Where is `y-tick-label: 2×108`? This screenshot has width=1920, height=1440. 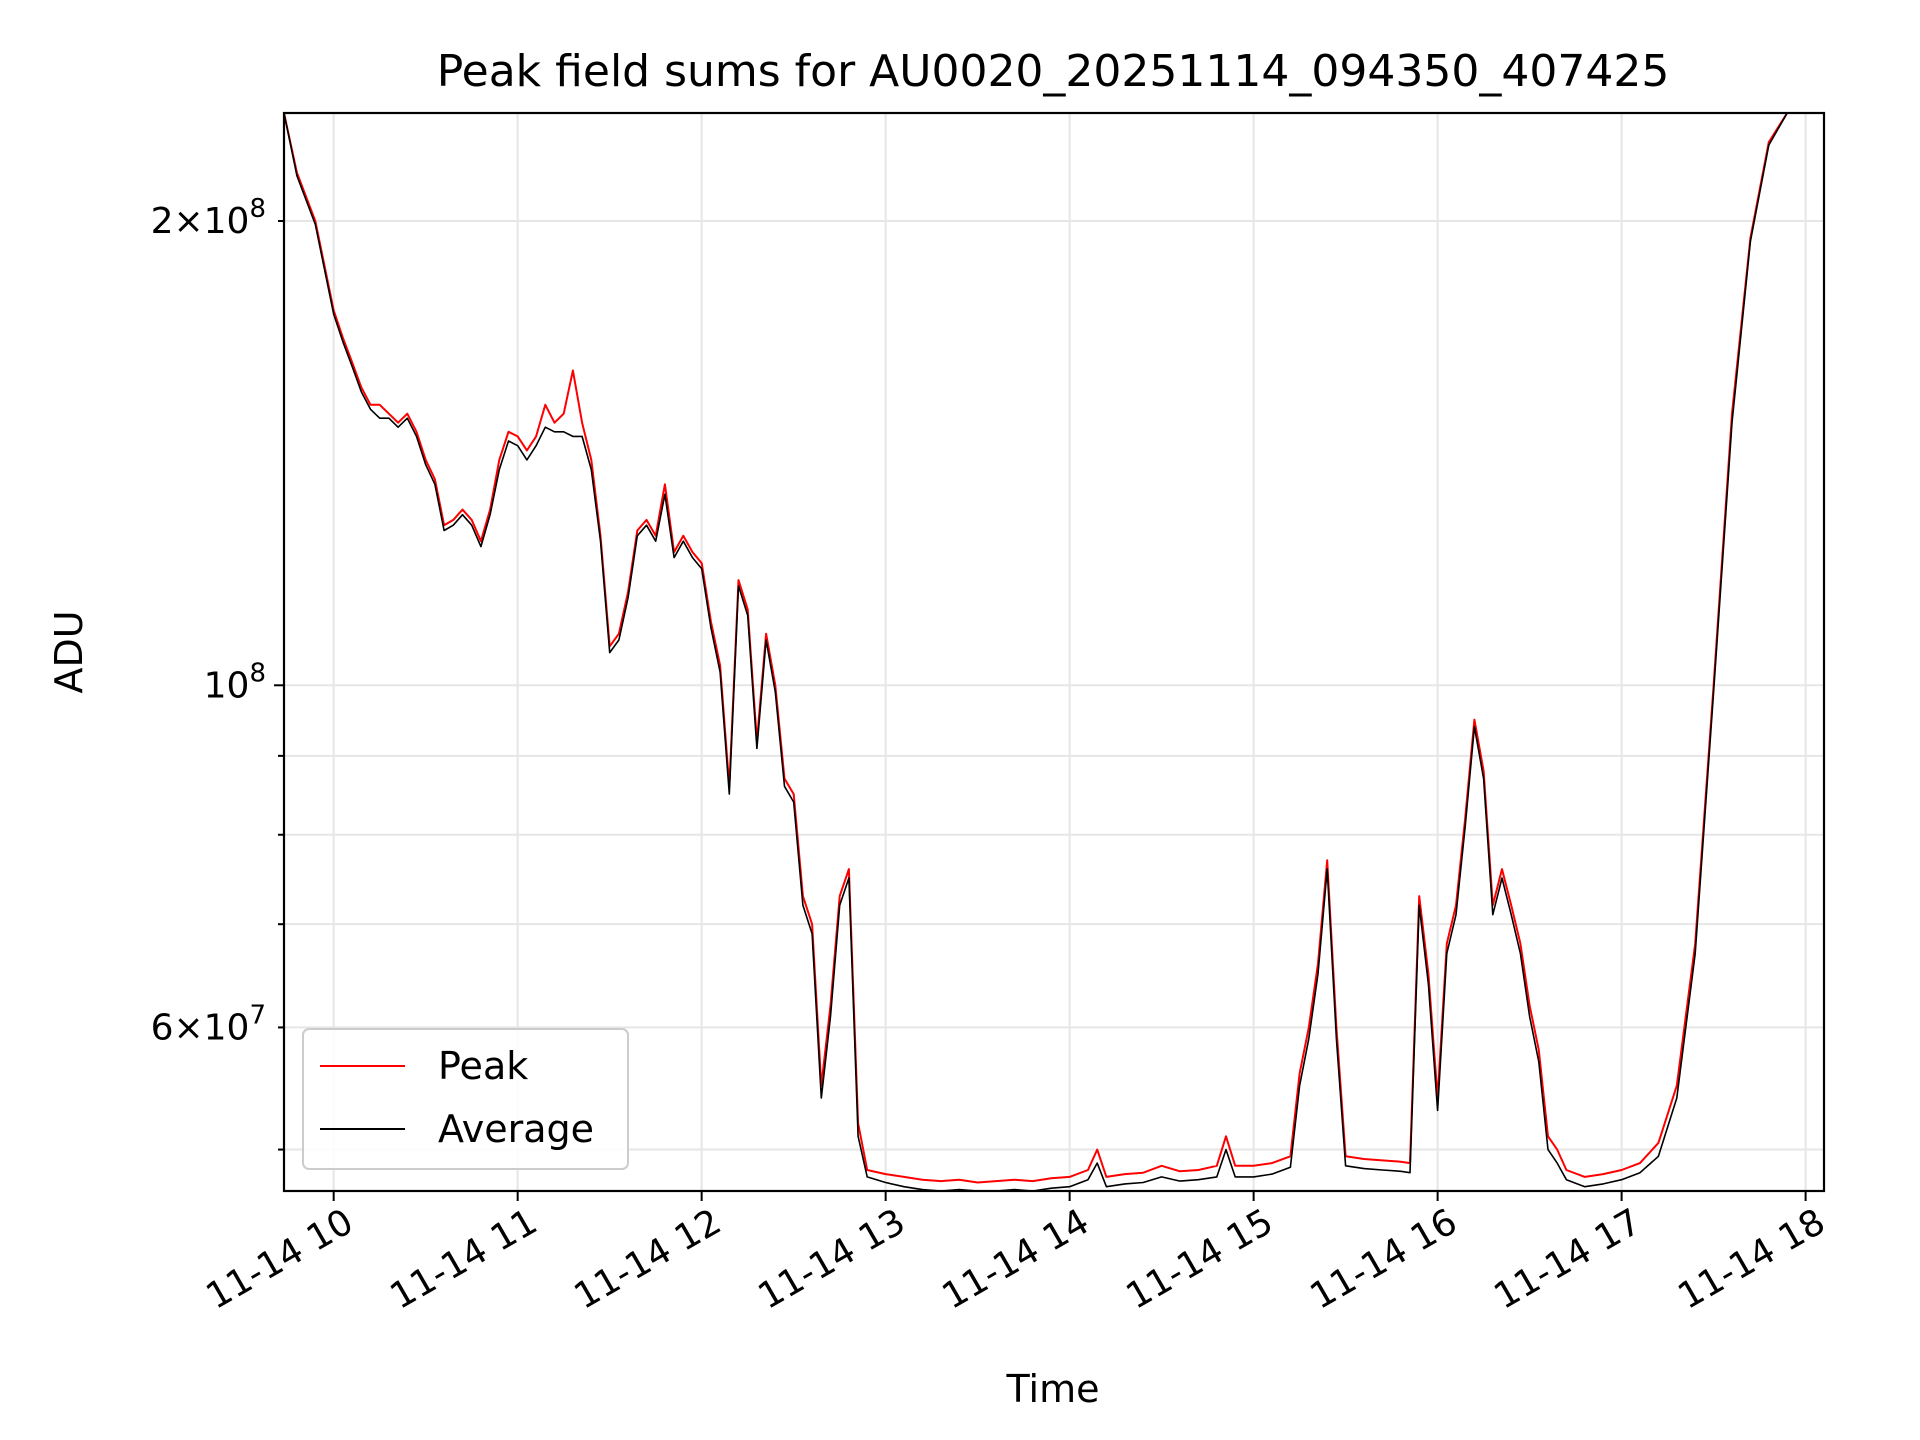 y-tick-label: 2×108 is located at coordinates (208, 218).